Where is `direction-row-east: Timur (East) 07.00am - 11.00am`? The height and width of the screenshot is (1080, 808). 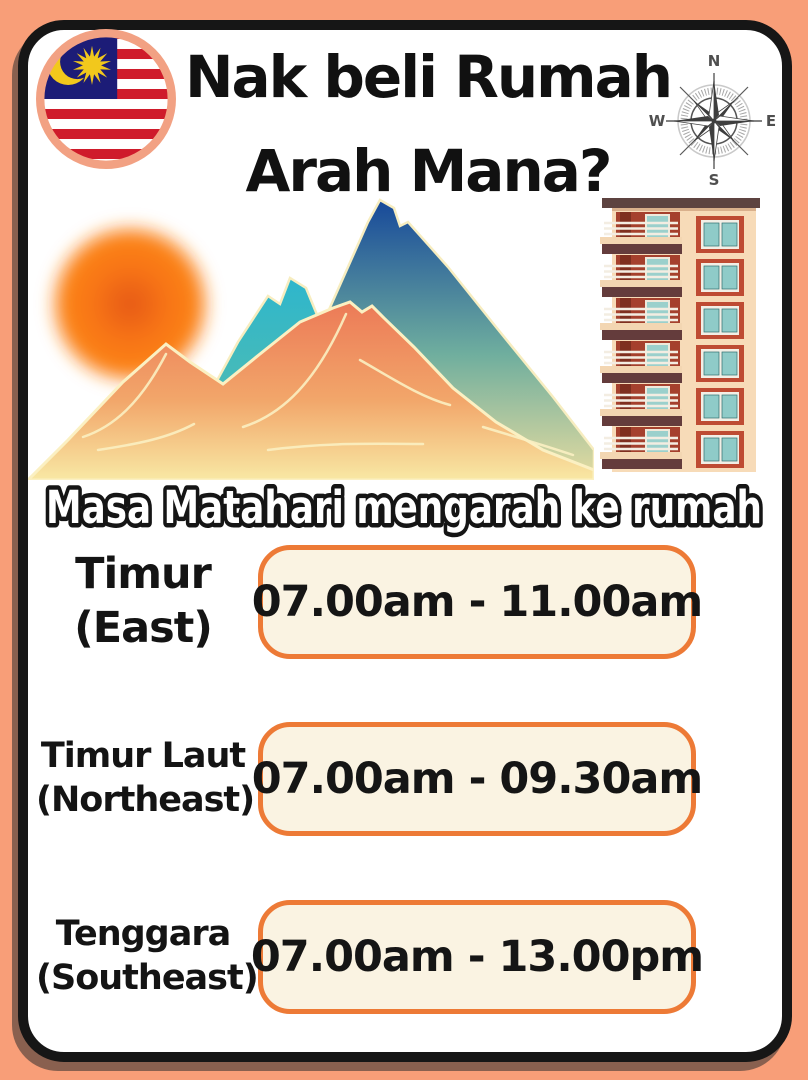 direction-row-east: Timur (East) 07.00am - 11.00am is located at coordinates (369, 602).